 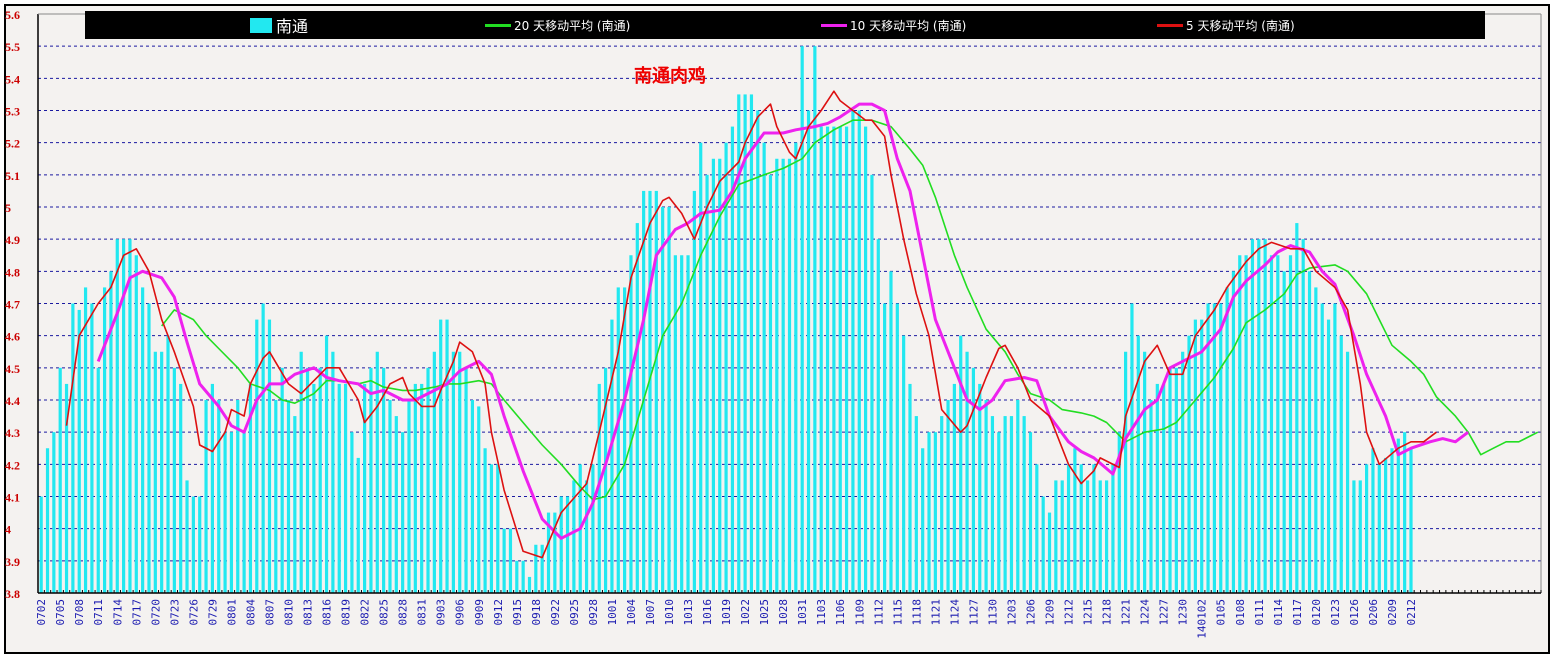 What do you see at coordinates (1164, 612) in the screenshot?
I see `x-tick-label: 1227` at bounding box center [1164, 612].